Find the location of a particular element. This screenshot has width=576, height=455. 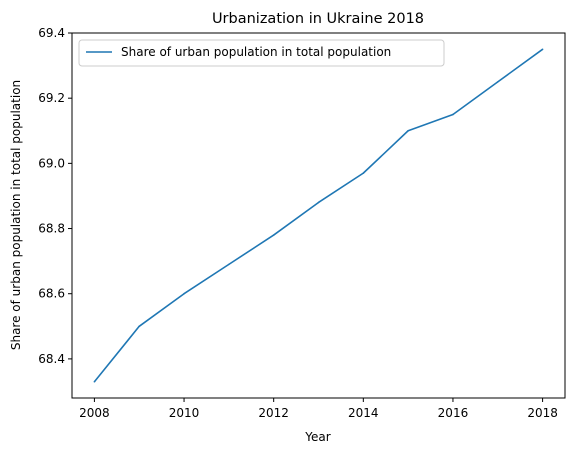

y-tick-label: 68.4 is located at coordinates (51, 359).